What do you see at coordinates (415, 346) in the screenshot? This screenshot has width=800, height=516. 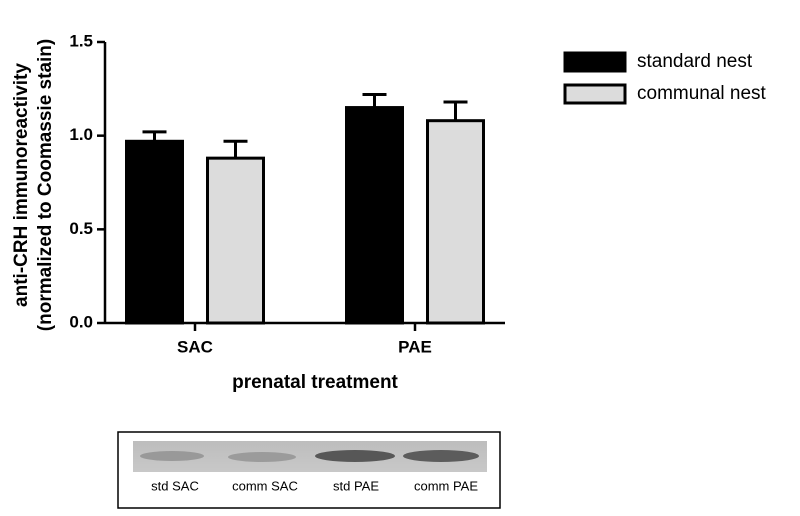 I see `x-tick-label: PAE` at bounding box center [415, 346].